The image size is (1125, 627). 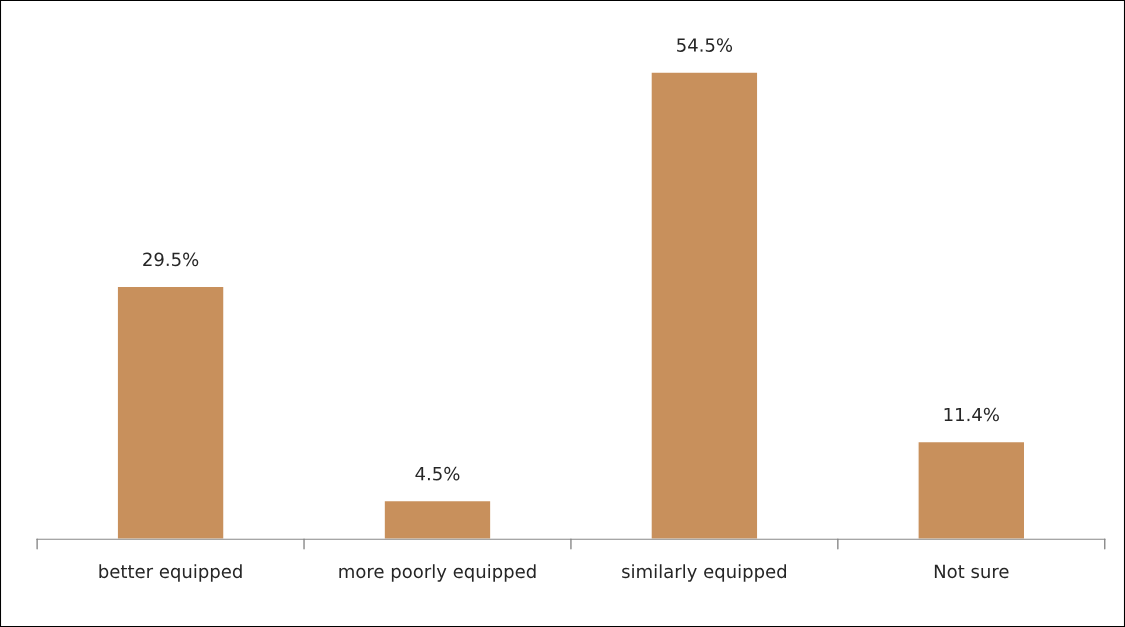 What do you see at coordinates (437, 573) in the screenshot?
I see `x-tick-label: more poorly equipped` at bounding box center [437, 573].